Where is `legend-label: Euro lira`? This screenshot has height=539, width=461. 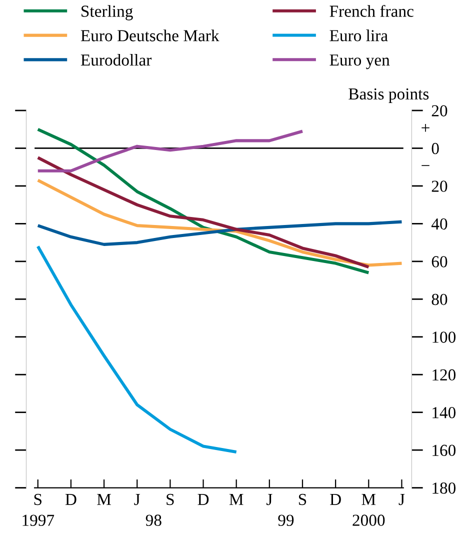 legend-label: Euro lira is located at coordinates (359, 36).